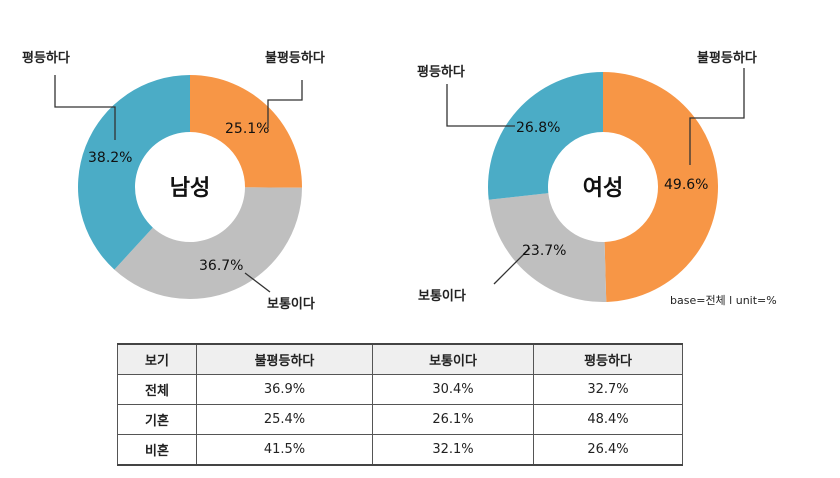  What do you see at coordinates (295, 58) in the screenshot?
I see `male-label-unequal: 불평등하다` at bounding box center [295, 58].